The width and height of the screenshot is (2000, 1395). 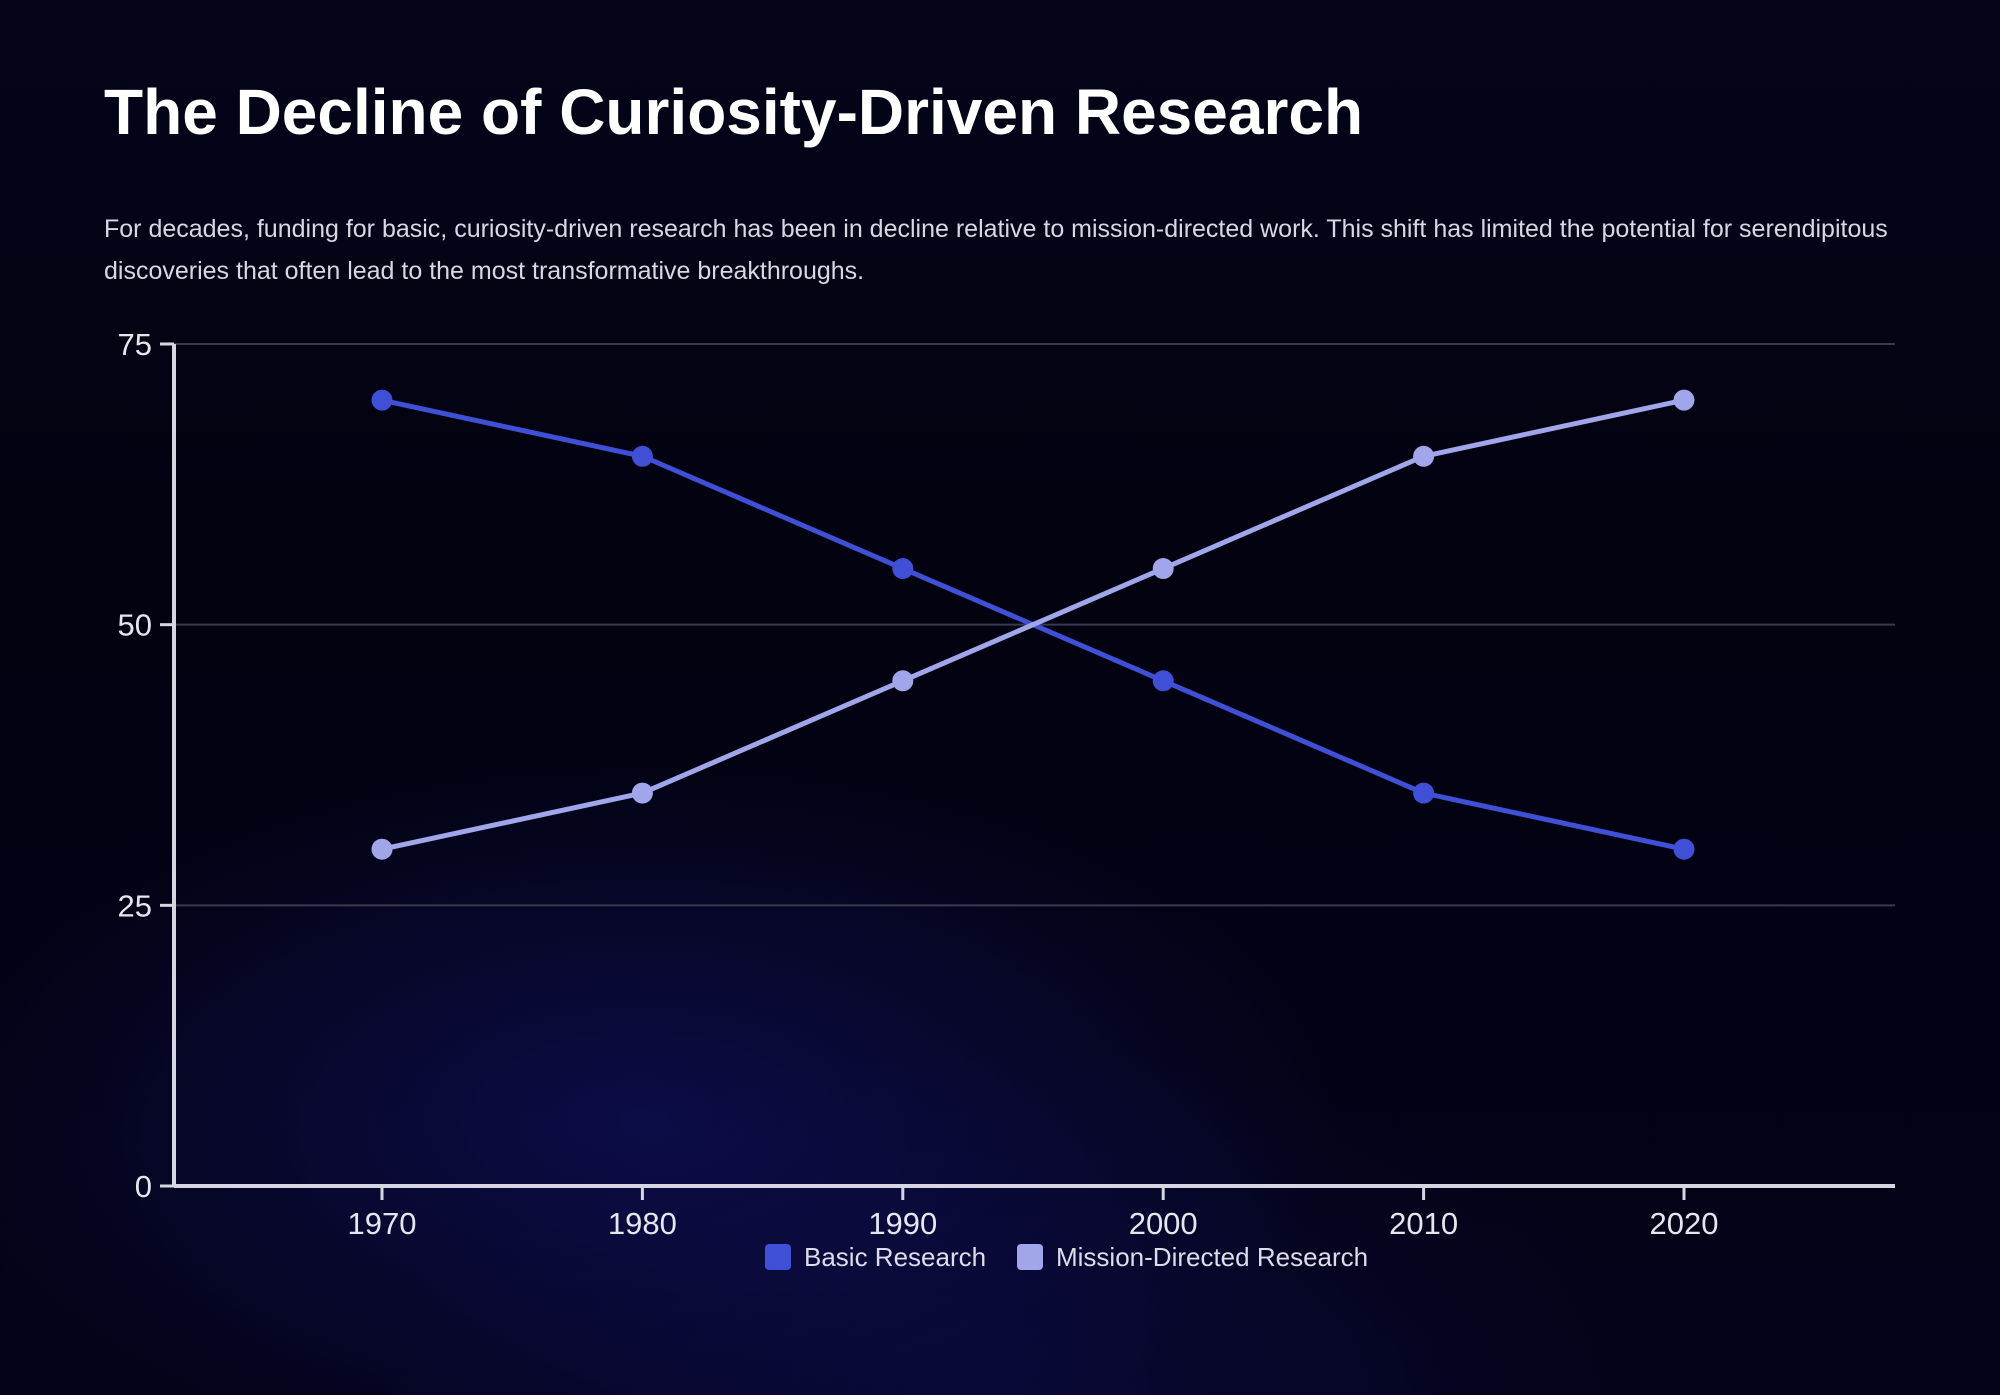 I want to click on x-tick-label: 2010, so click(x=1423, y=1223).